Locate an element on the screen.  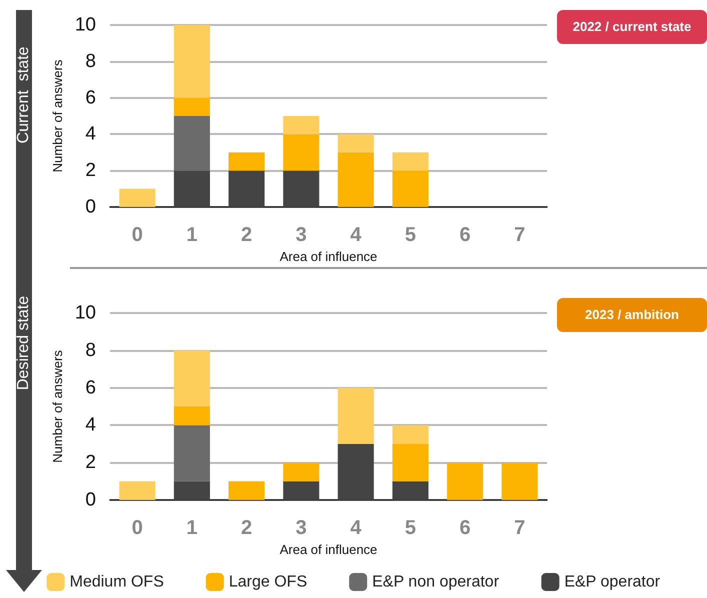
legend-label: E&P operator is located at coordinates (612, 582).